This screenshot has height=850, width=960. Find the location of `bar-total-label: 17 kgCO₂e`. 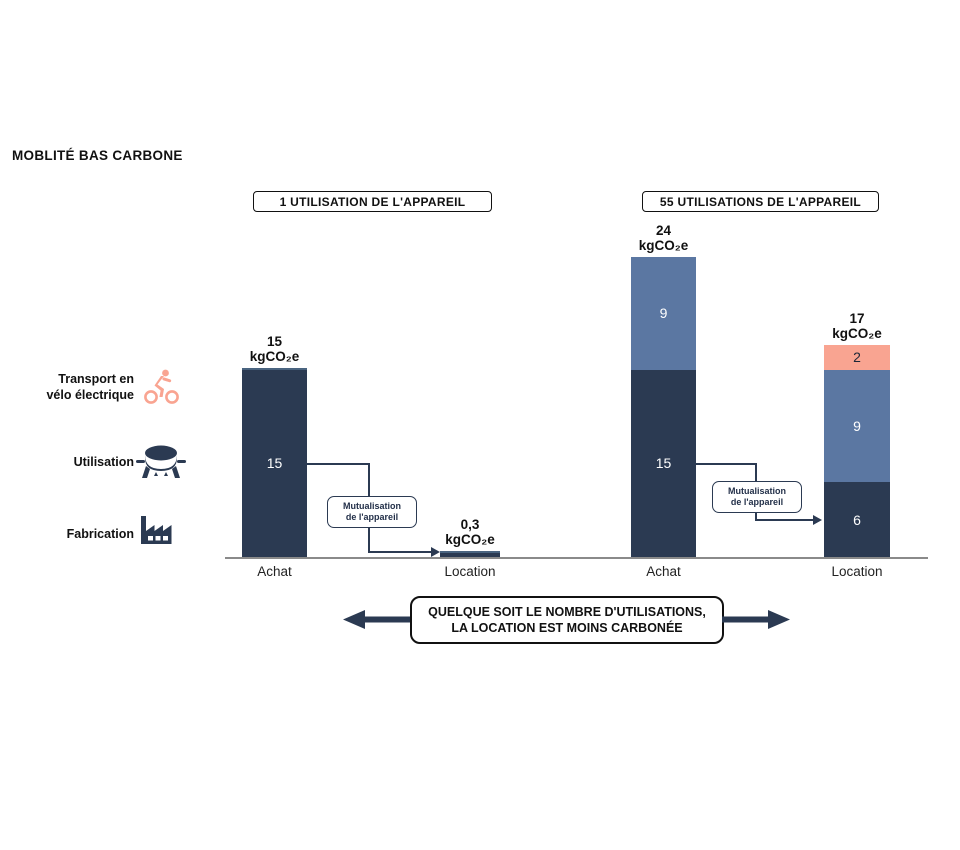

bar-total-label: 17 kgCO₂e is located at coordinates (857, 325).